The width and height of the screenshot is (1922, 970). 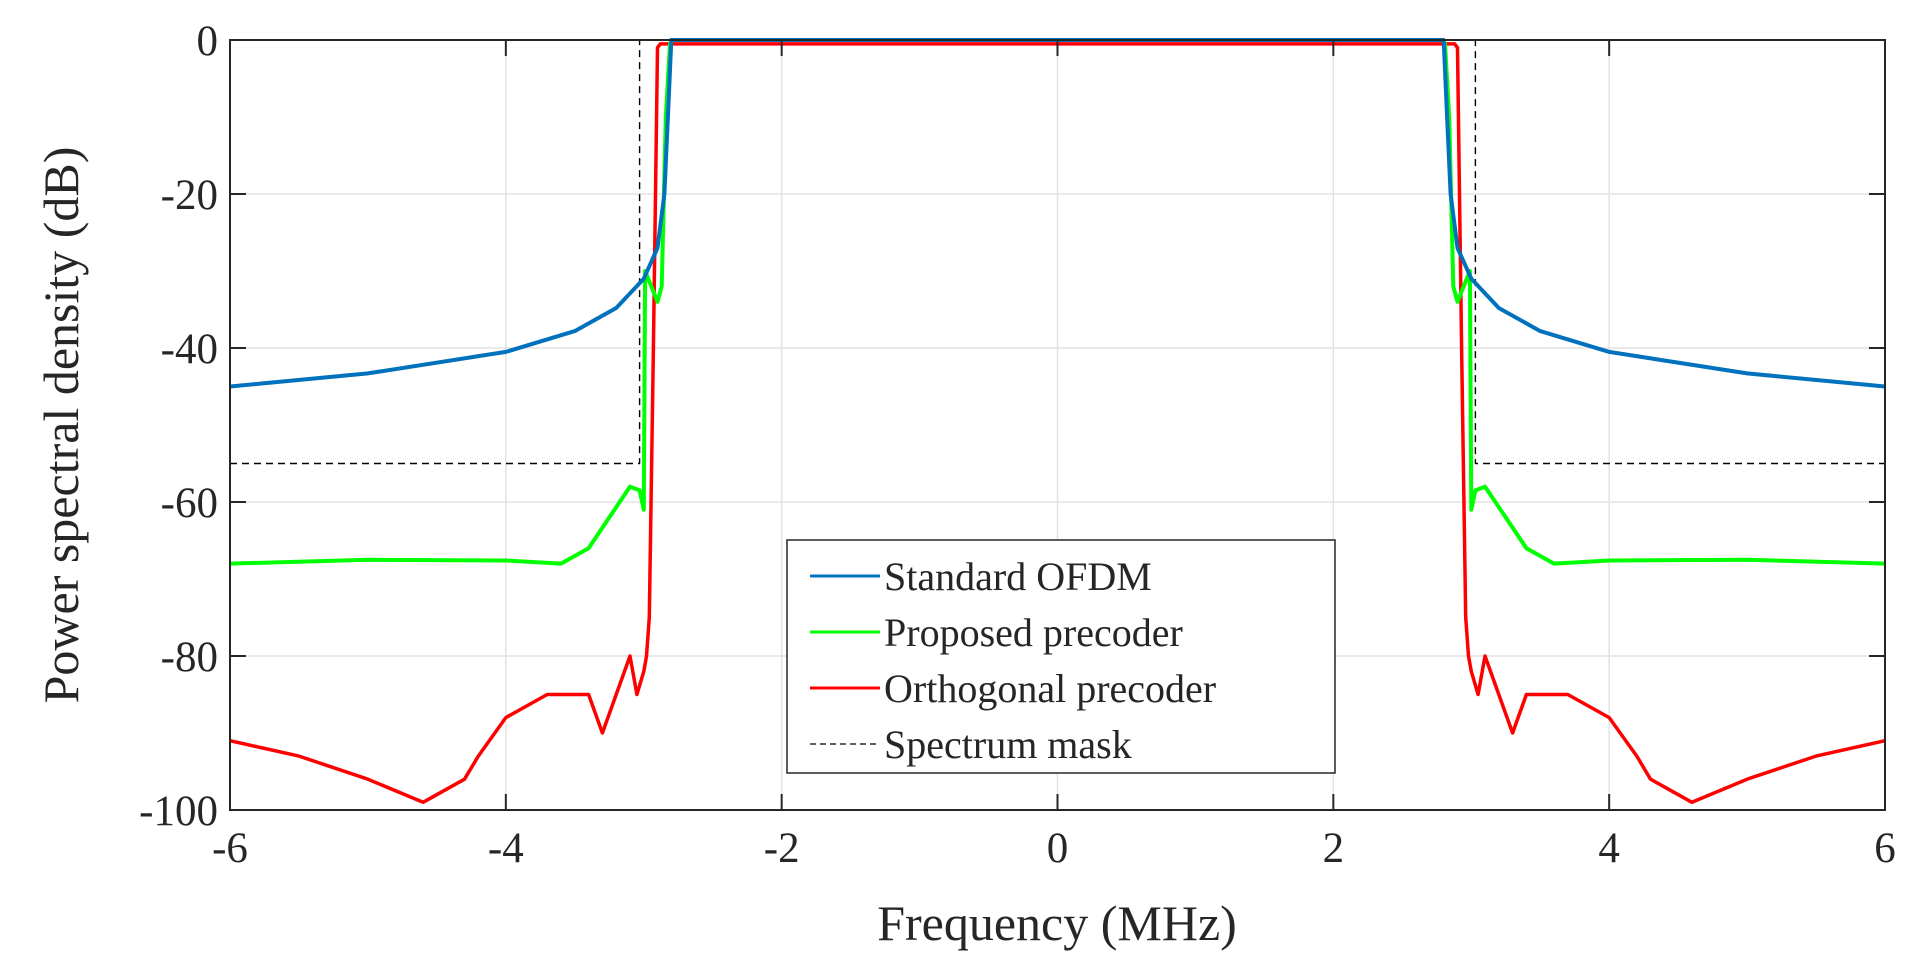 I want to click on x-axis-title: Frequency (MHz), so click(x=1057, y=923).